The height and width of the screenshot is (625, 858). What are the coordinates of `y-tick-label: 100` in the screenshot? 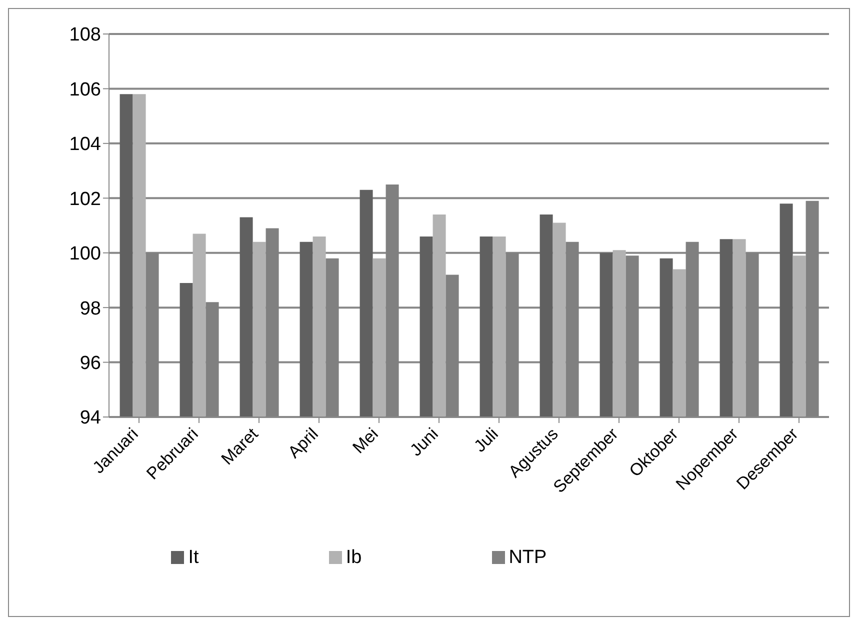 It's located at (85, 254).